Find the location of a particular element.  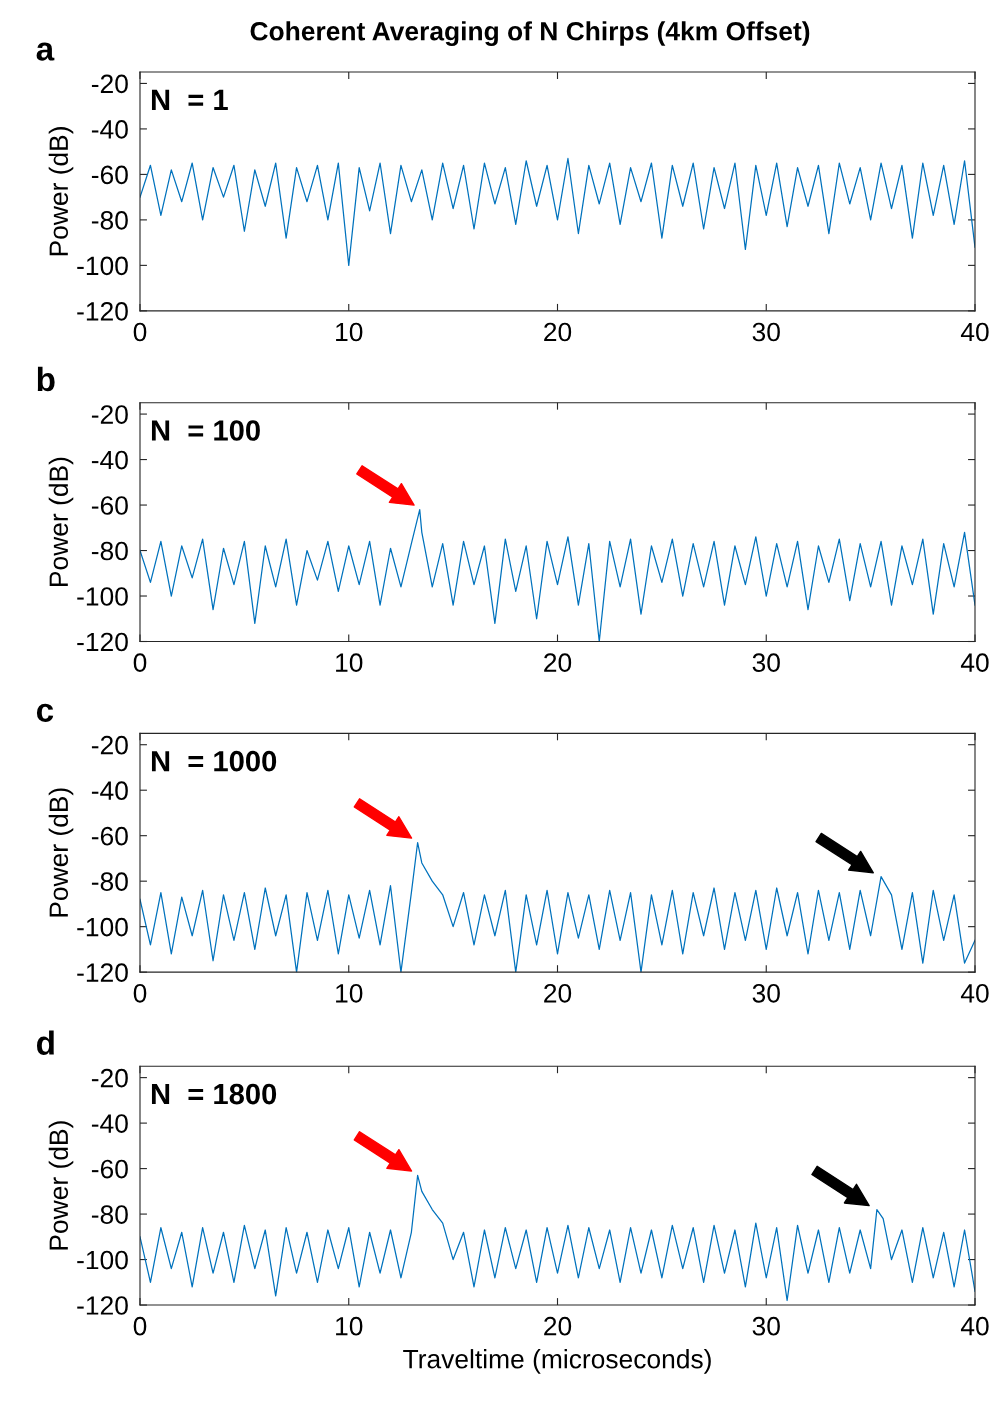

text: c is located at coordinates (45, 712).